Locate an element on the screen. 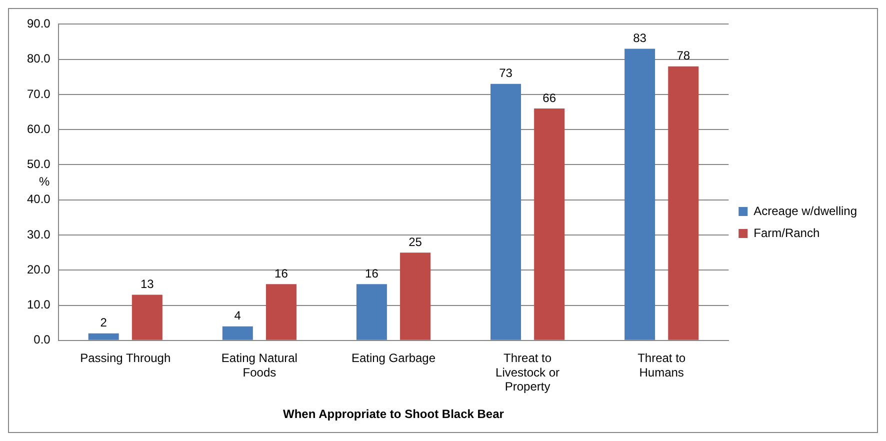 The image size is (886, 441). y-tick-label: 90.0 is located at coordinates (38, 23).